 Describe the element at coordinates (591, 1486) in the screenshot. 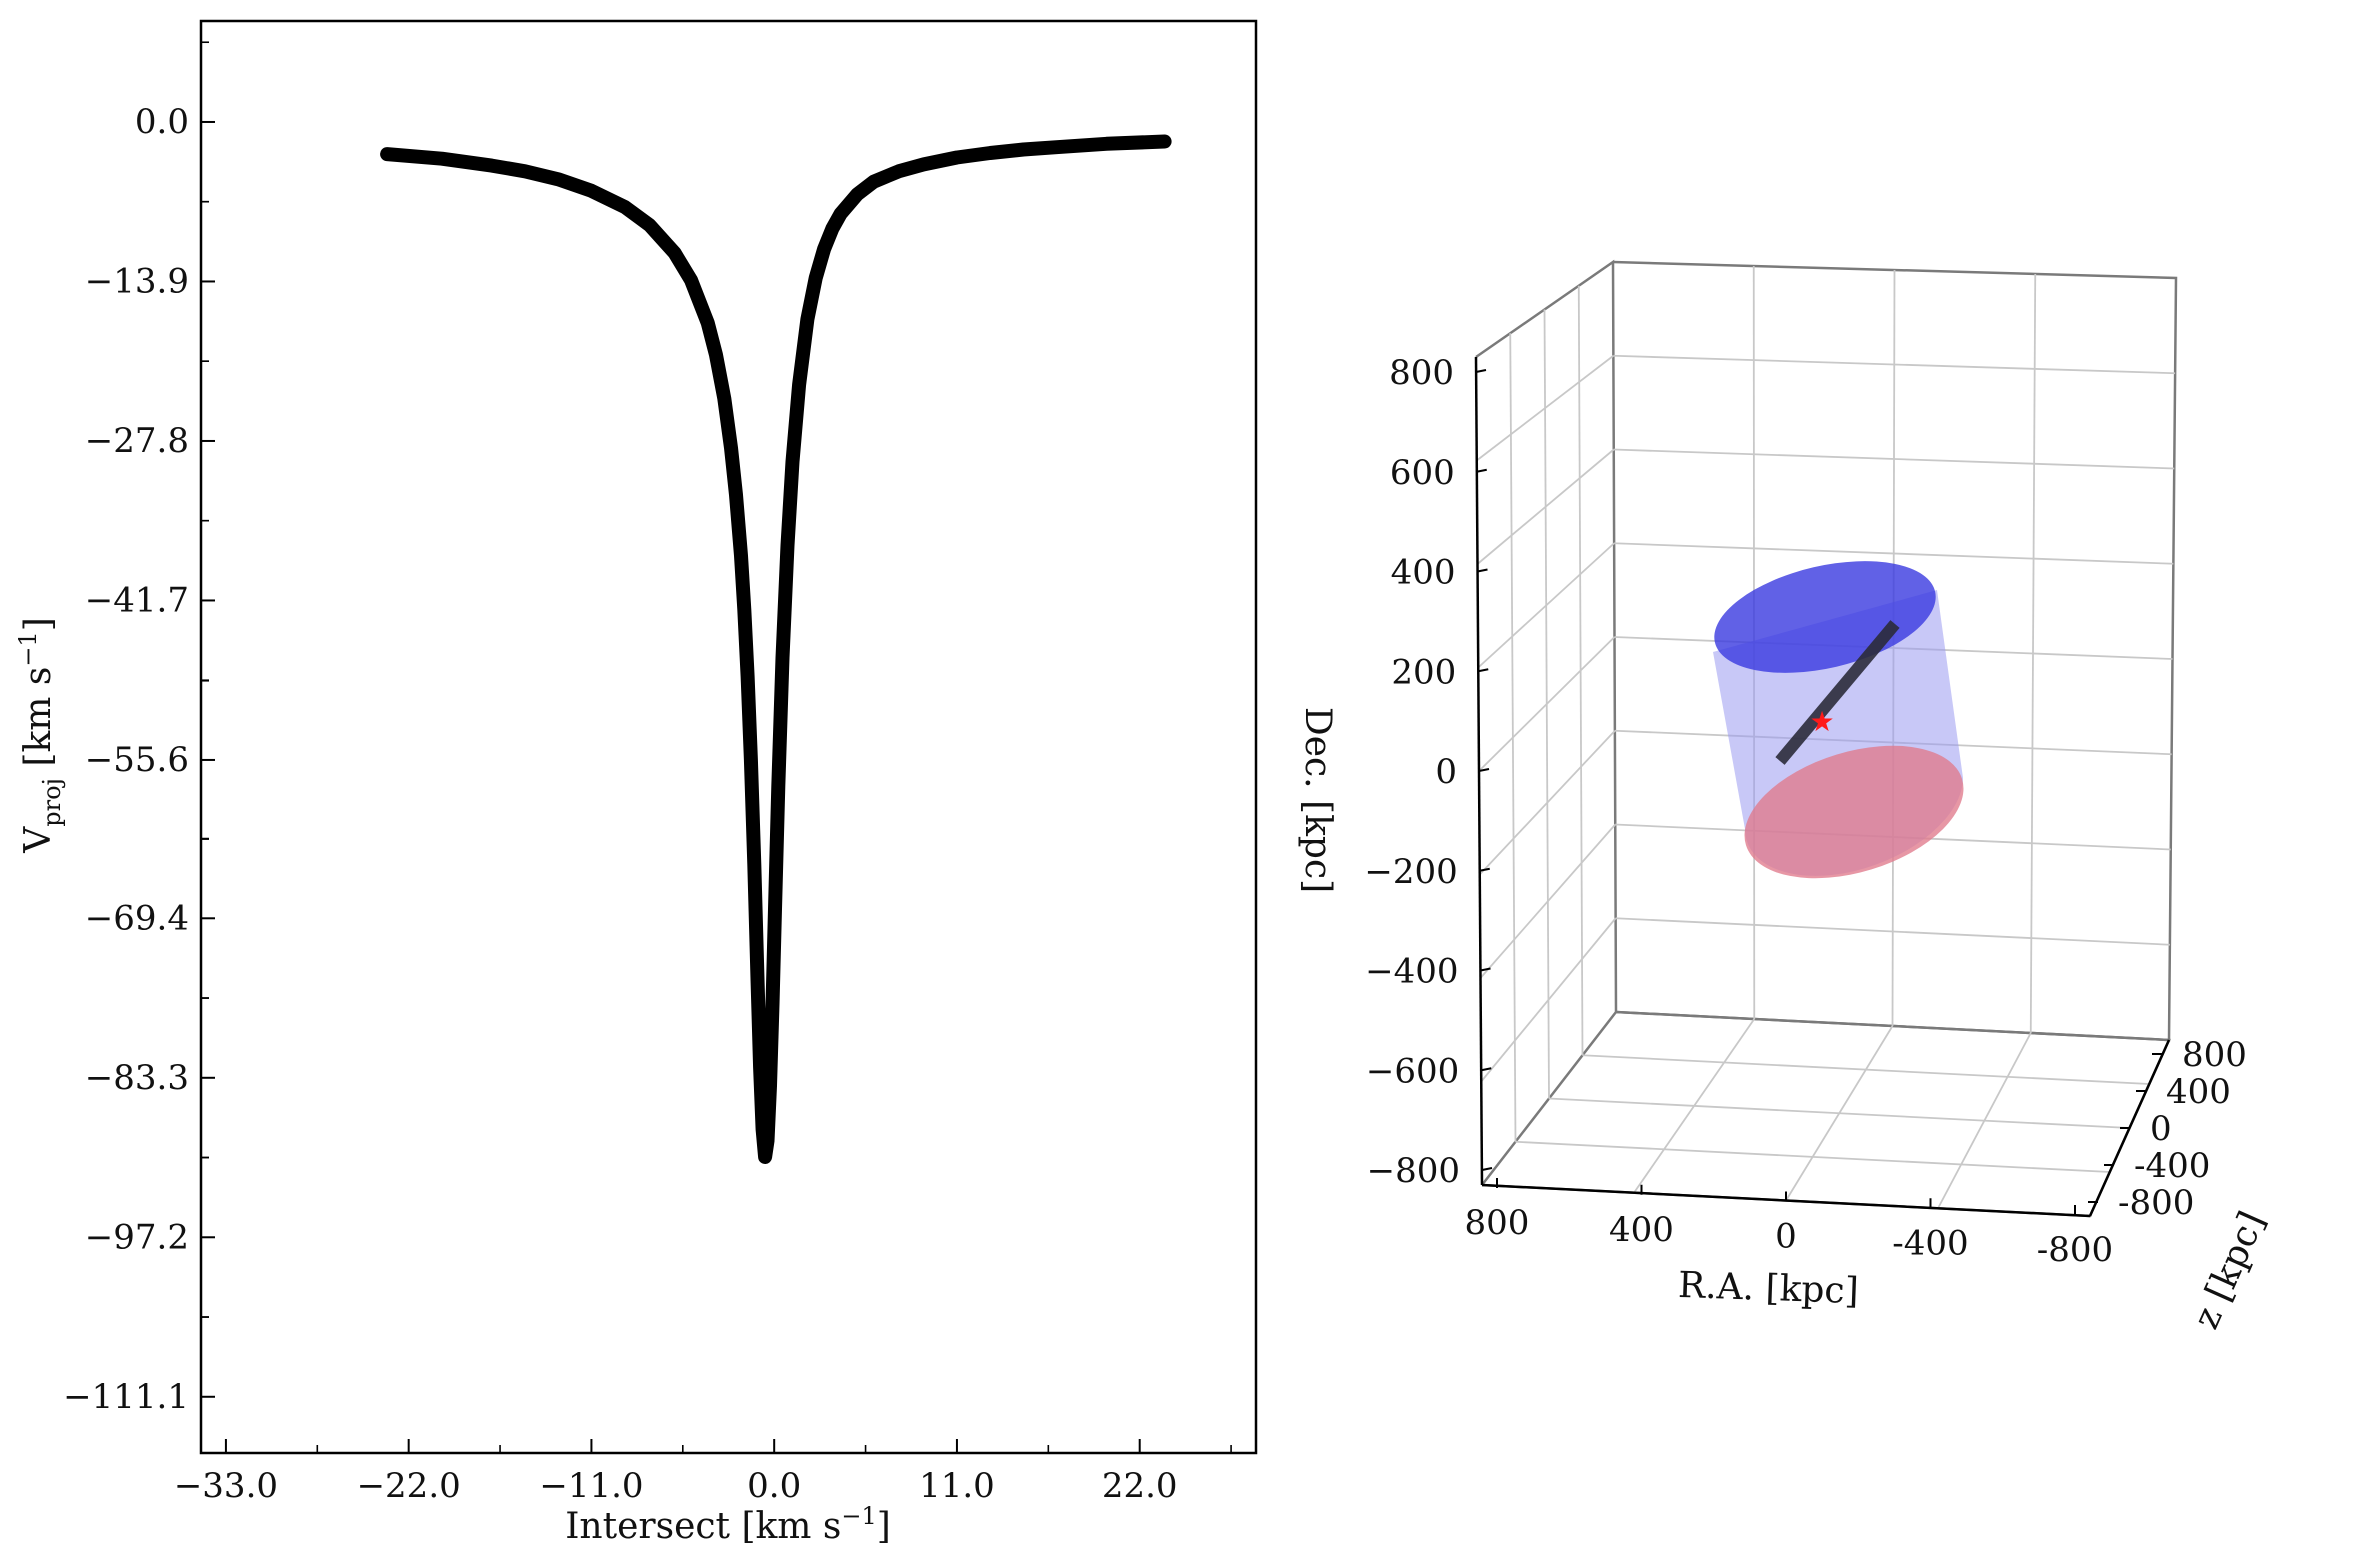

I see `x-tick-label: −11.0` at that location.